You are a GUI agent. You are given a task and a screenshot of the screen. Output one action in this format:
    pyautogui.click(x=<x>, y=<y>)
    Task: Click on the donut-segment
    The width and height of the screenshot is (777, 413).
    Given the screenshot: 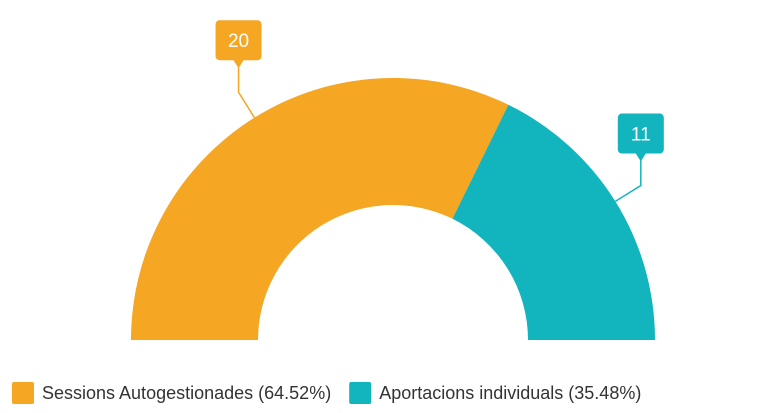 What is the action you would take?
    pyautogui.click(x=553, y=222)
    